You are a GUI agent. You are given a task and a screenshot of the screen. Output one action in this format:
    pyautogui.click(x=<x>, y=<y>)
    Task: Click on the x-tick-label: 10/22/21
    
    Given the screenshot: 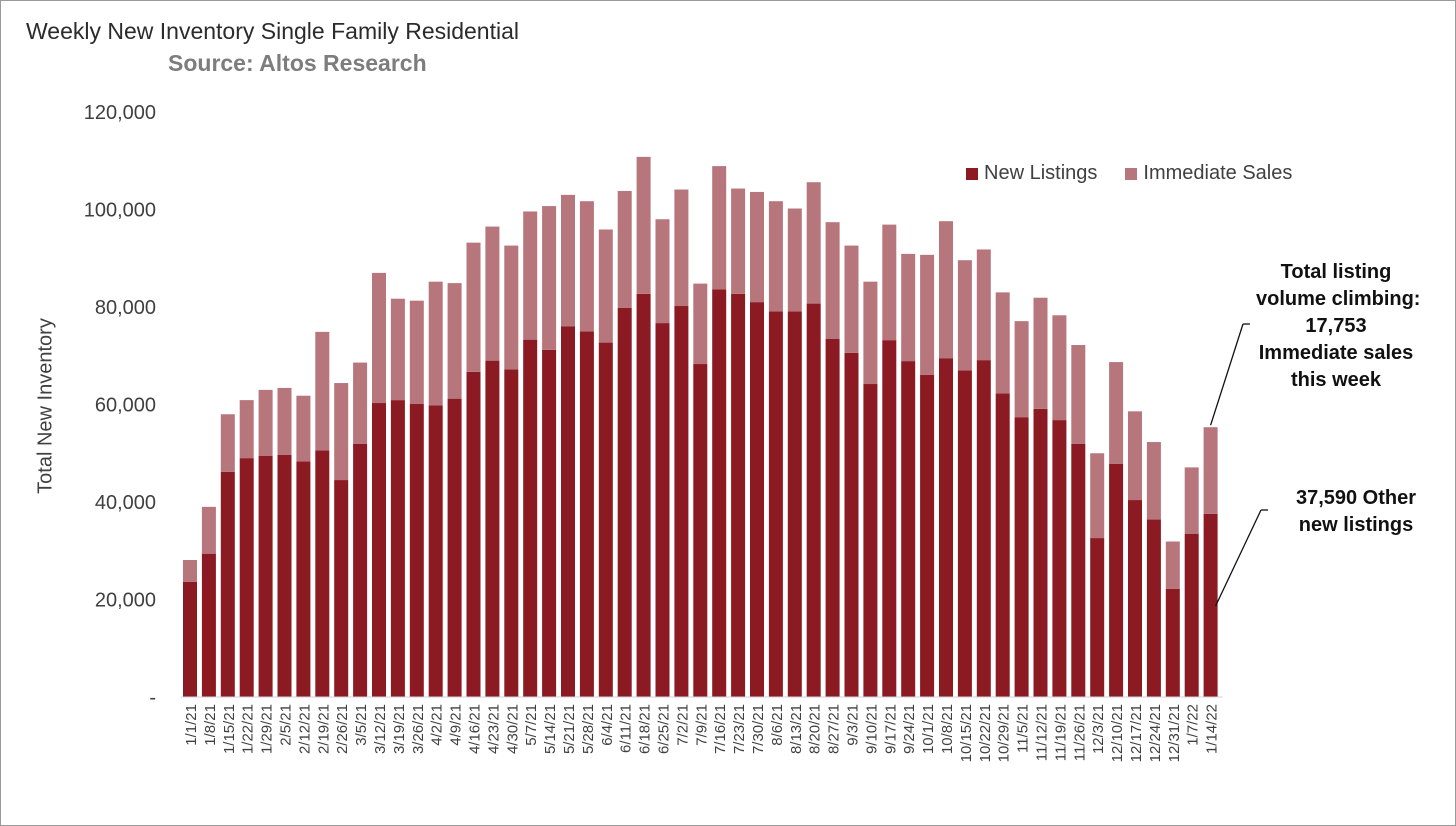 What is the action you would take?
    pyautogui.click(x=985, y=733)
    